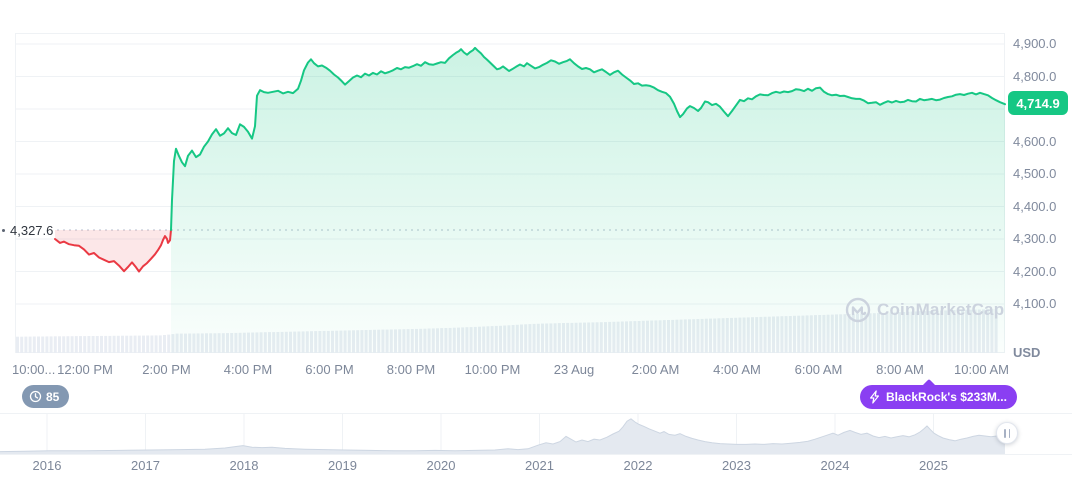  I want to click on history-count-badge: 85, so click(46, 396).